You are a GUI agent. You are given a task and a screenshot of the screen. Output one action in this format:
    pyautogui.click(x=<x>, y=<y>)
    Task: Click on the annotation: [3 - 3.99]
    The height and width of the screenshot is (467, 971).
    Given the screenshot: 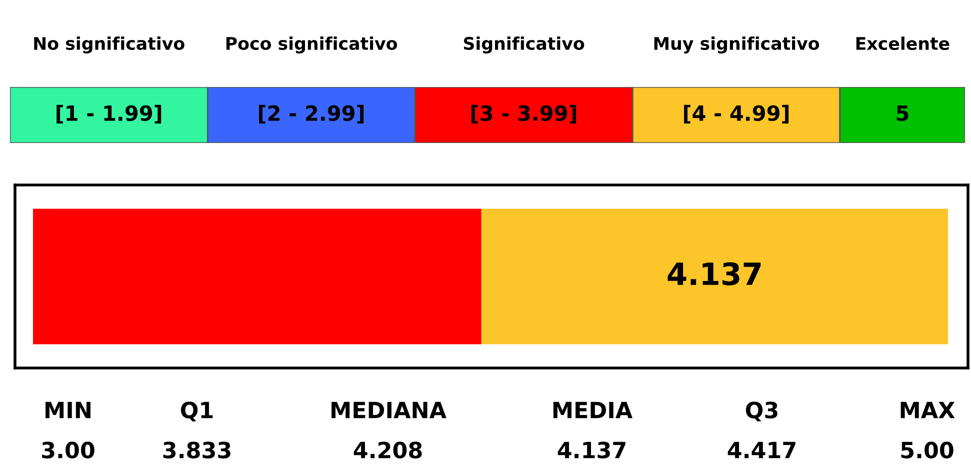 What is the action you would take?
    pyautogui.click(x=524, y=114)
    